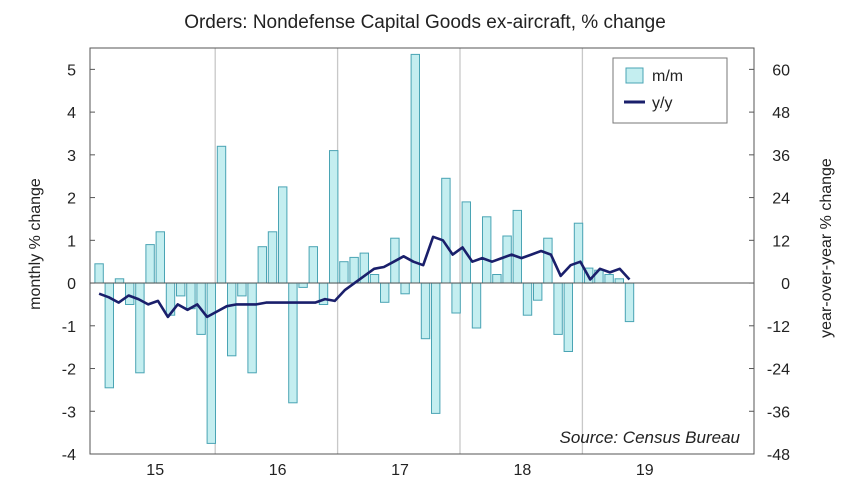  What do you see at coordinates (650, 437) in the screenshot?
I see `source-note: Source: Census Bureau` at bounding box center [650, 437].